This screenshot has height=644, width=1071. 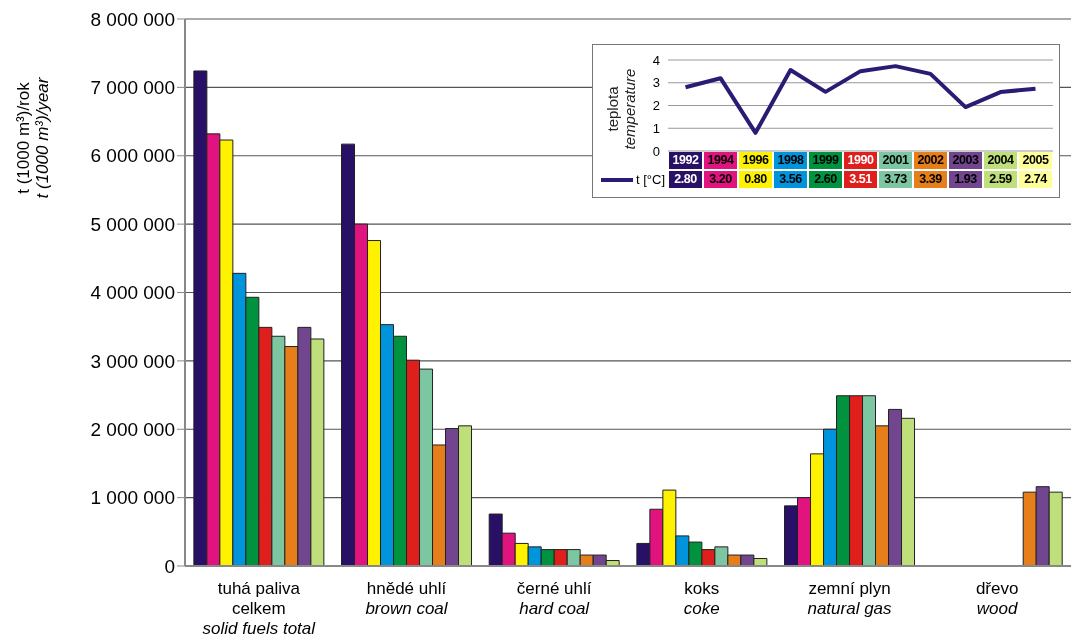 I want to click on y-tick-label: 2, so click(x=656, y=106).